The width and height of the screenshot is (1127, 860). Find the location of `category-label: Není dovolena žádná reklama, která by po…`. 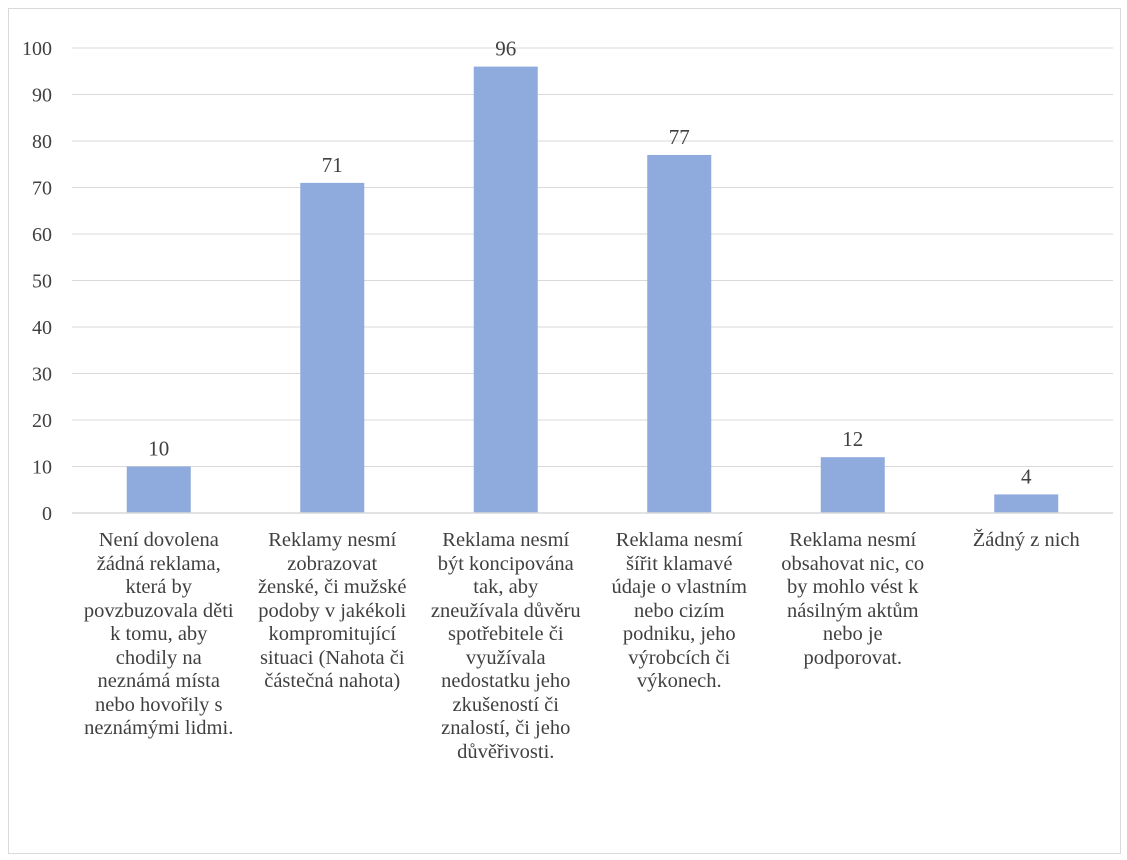

category-label: Není dovolena žádná reklama, která by po… is located at coordinates (158, 634).